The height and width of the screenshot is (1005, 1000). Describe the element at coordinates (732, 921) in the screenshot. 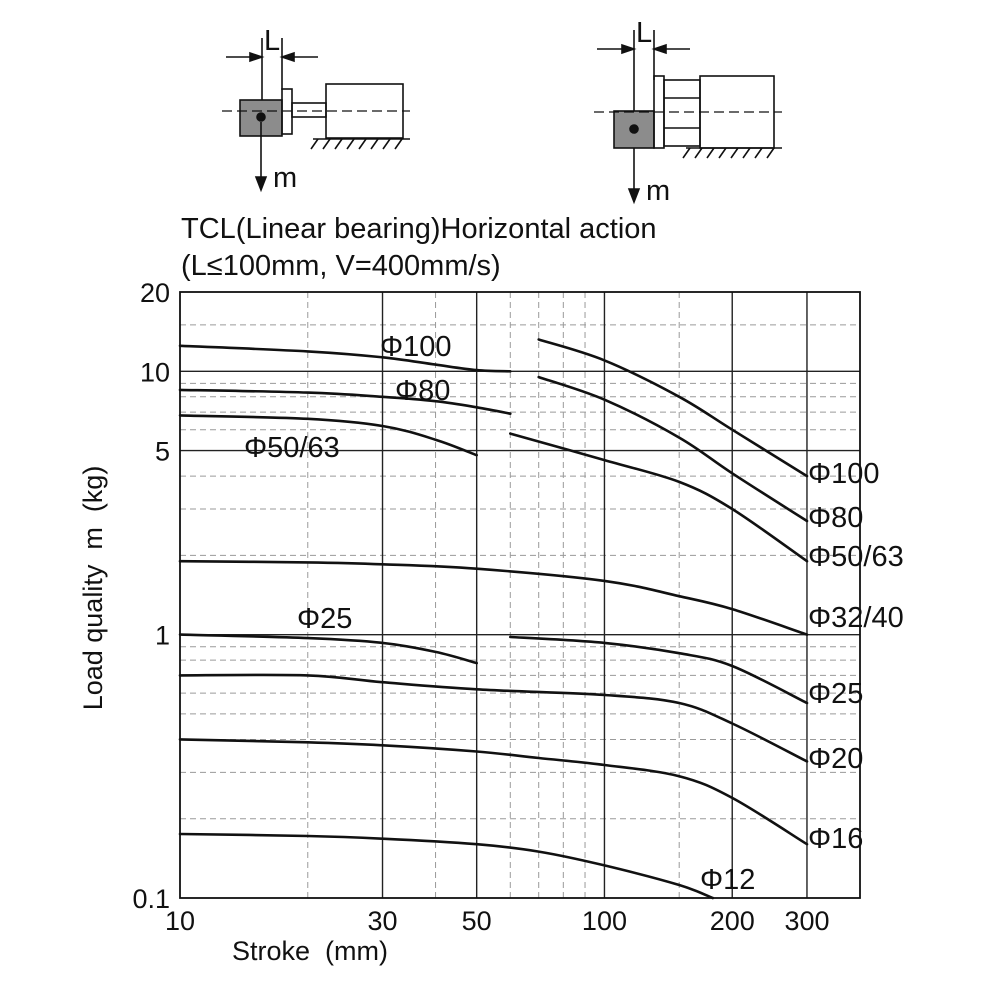

I see `x-tick-label: 200` at that location.